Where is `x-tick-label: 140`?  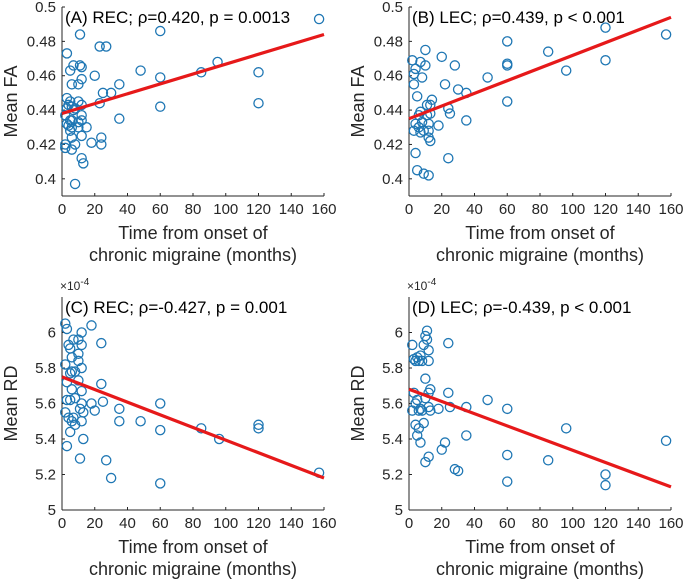
x-tick-label: 140 is located at coordinates (638, 523).